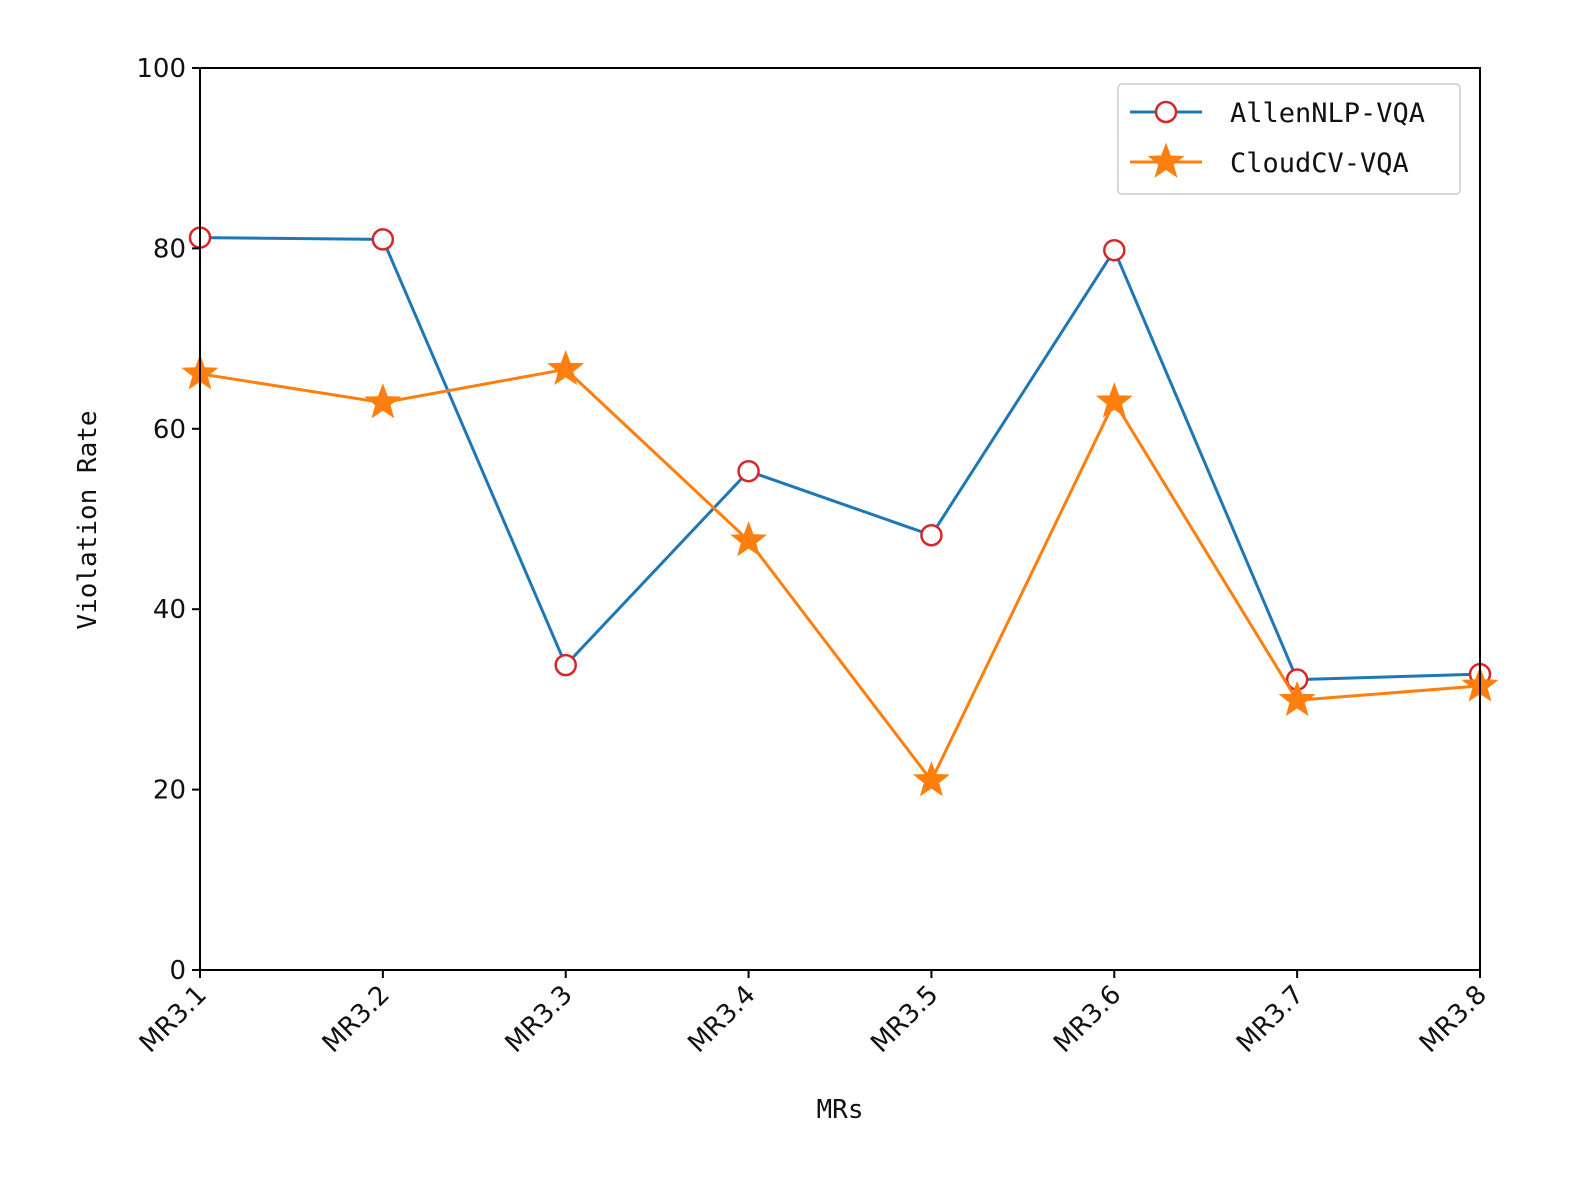 This screenshot has height=1188, width=1570. I want to click on y-tick-label: 40, so click(169, 610).